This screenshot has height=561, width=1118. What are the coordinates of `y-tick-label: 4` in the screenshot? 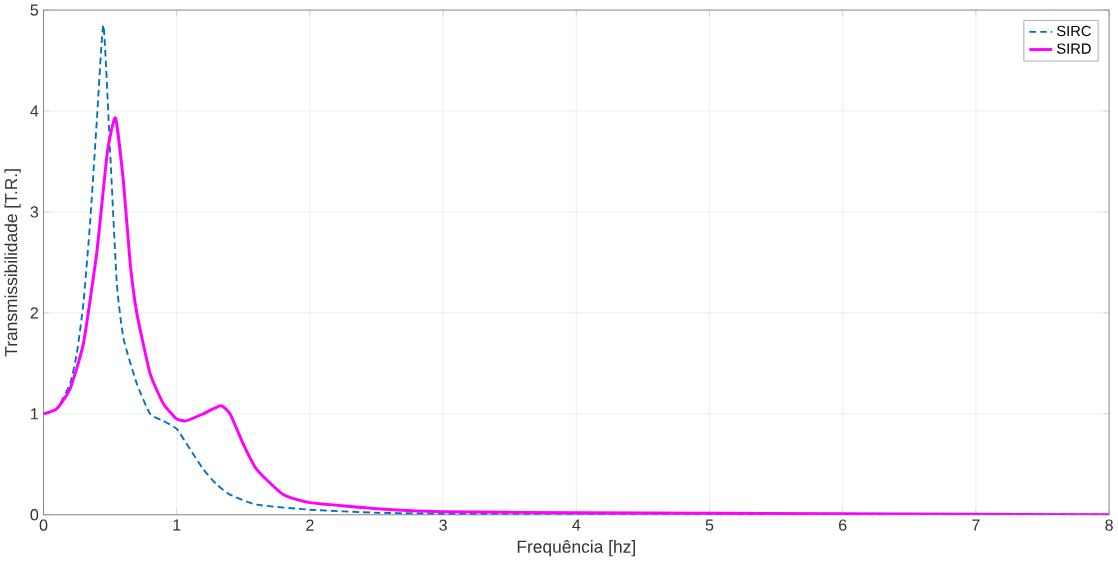 It's located at (34, 111).